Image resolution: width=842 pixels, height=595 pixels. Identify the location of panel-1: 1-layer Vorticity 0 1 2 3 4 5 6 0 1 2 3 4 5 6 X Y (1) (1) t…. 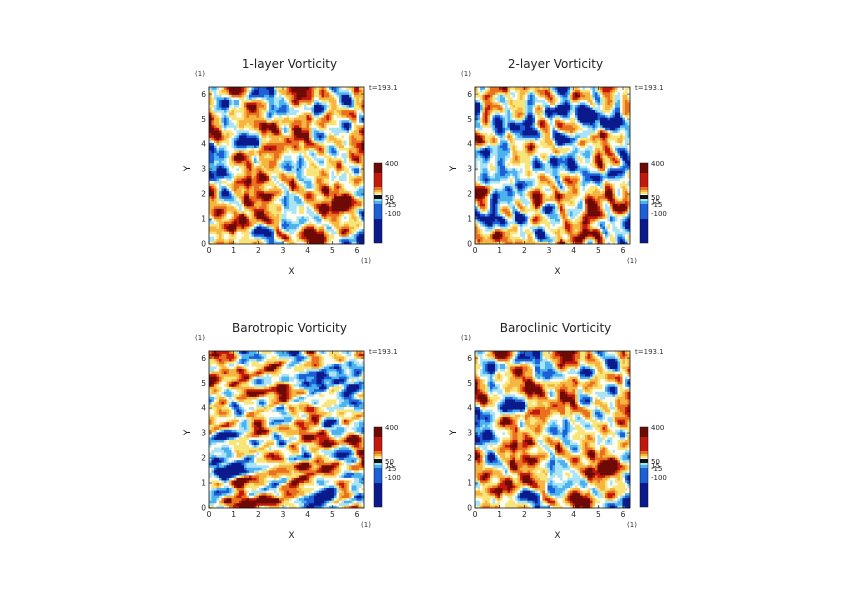
(292, 167).